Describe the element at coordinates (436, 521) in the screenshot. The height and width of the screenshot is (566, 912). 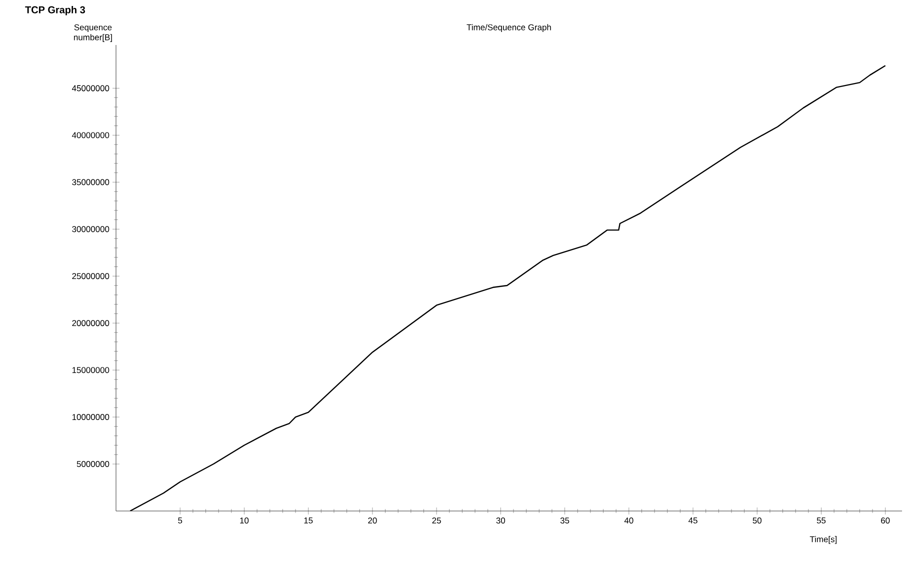
I see `x-tick-label: 25` at that location.